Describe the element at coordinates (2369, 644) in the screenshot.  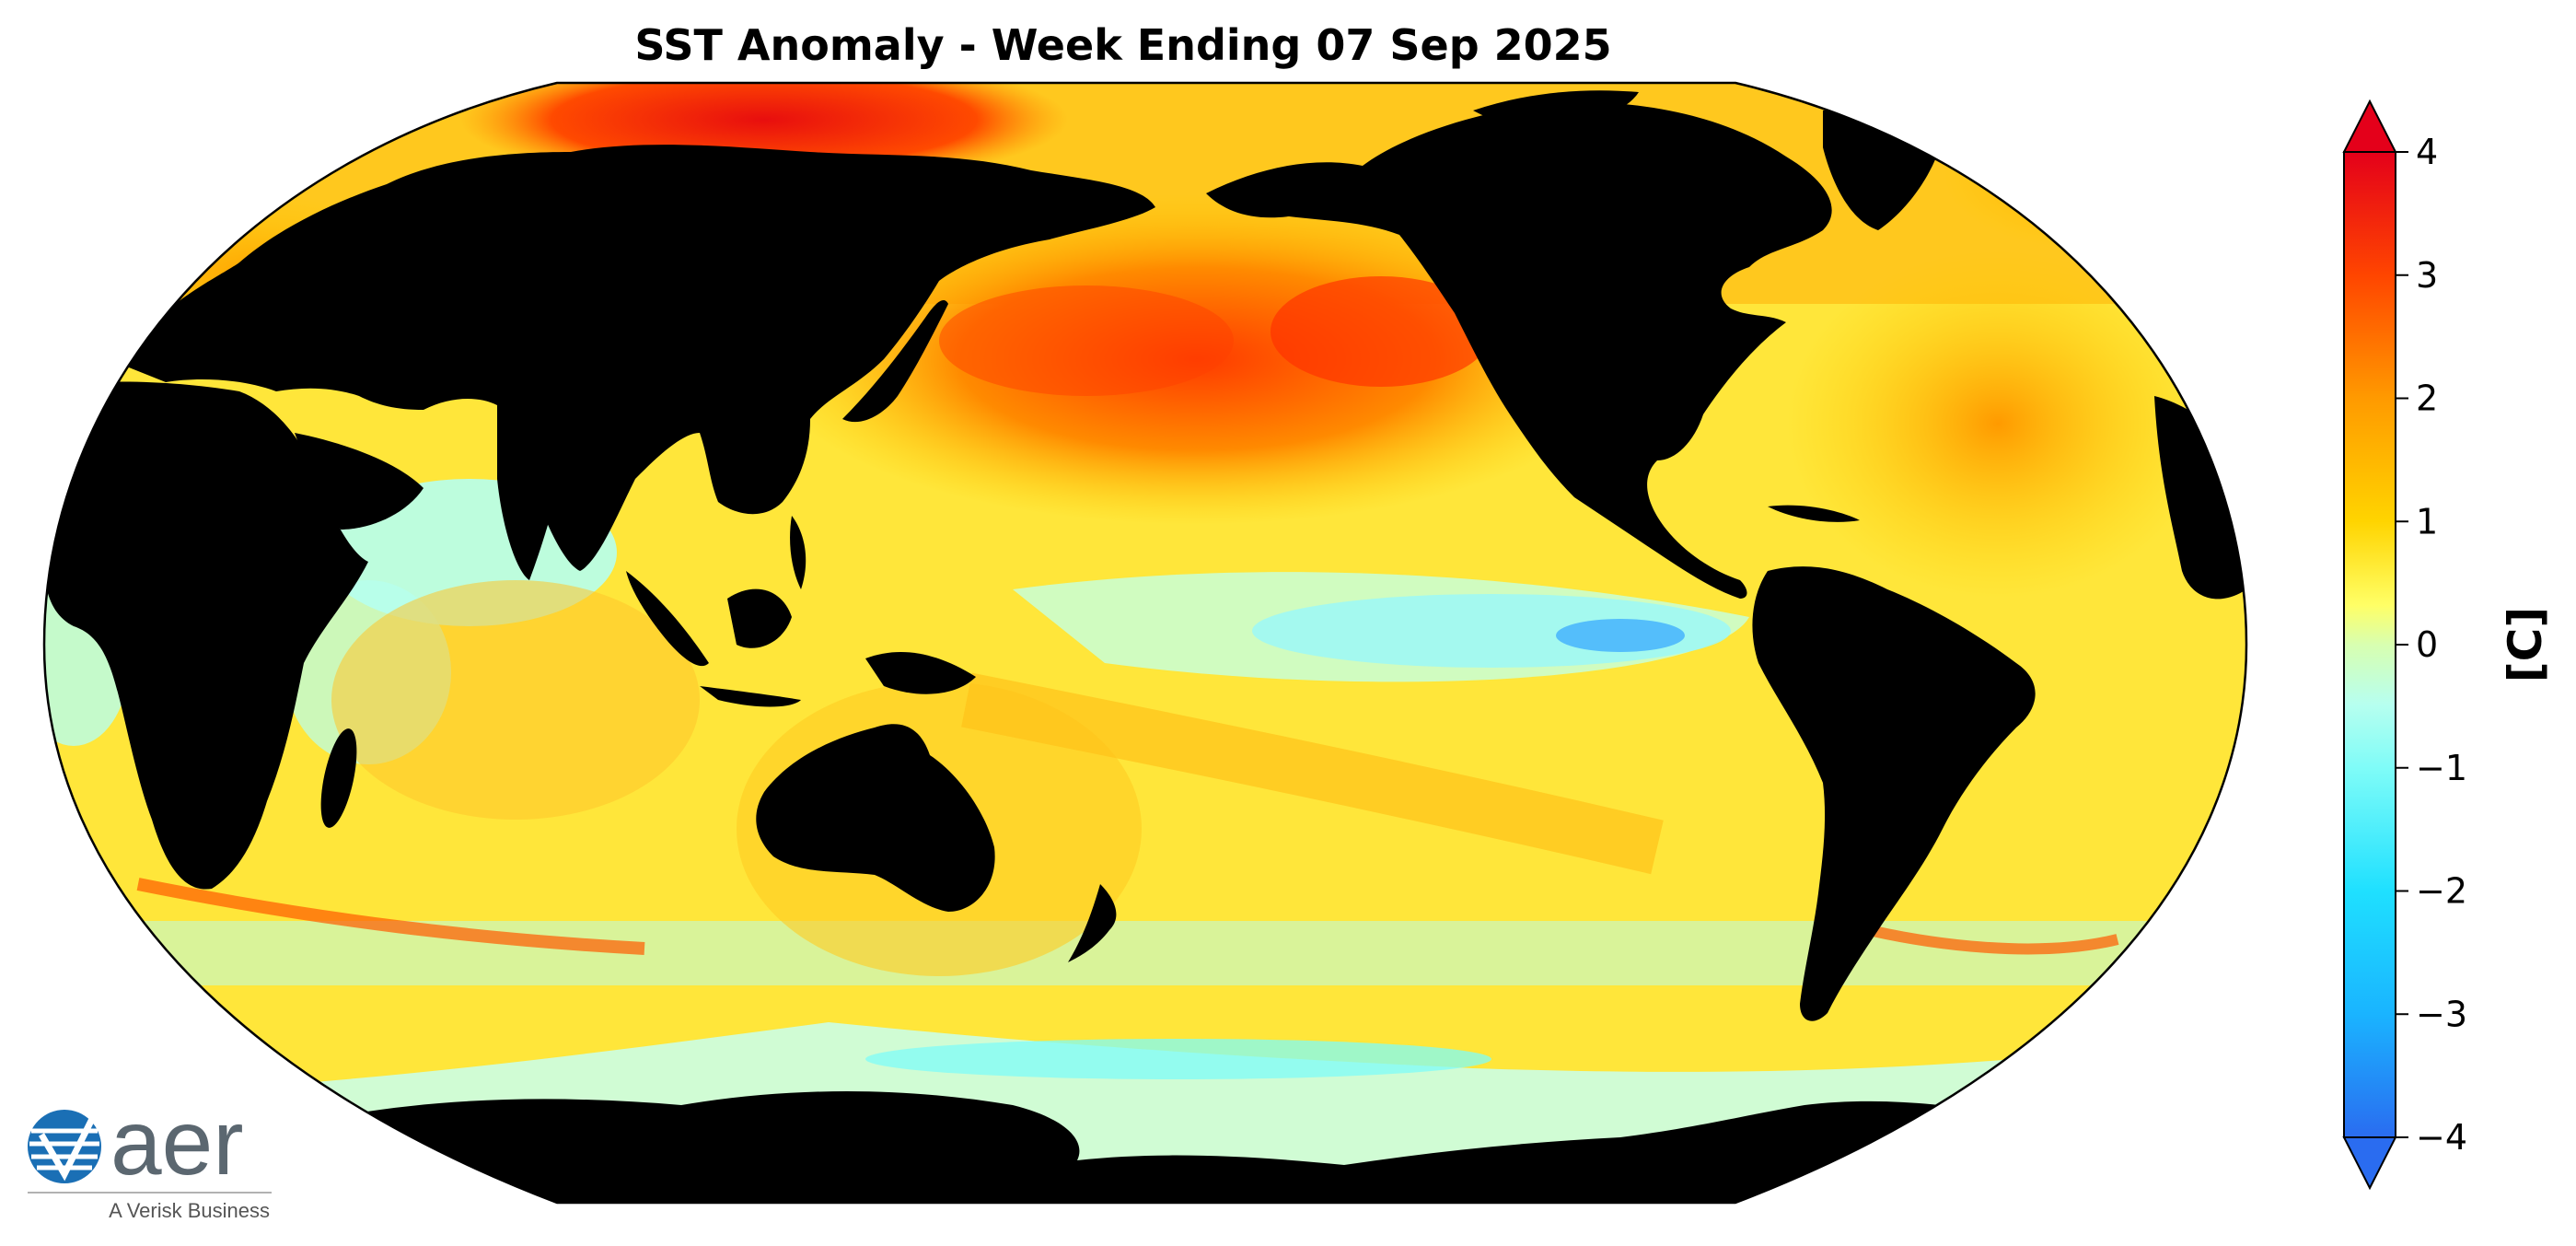
I see `colorbar-gradient` at that location.